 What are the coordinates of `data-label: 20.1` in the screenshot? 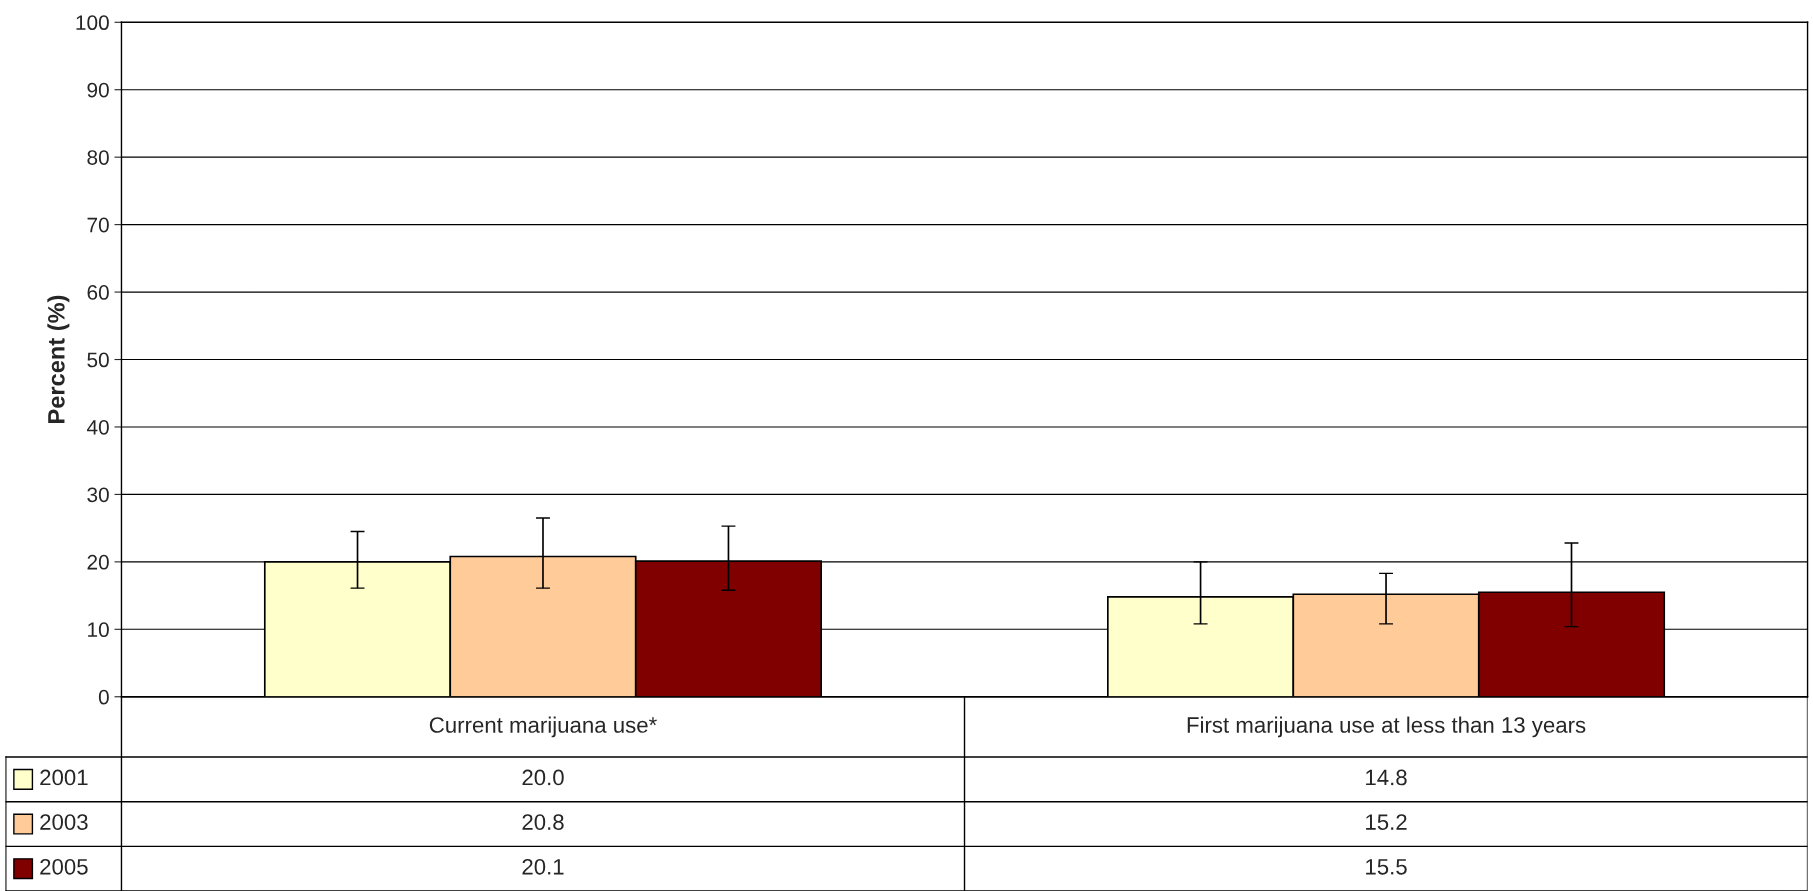 It's located at (543, 866).